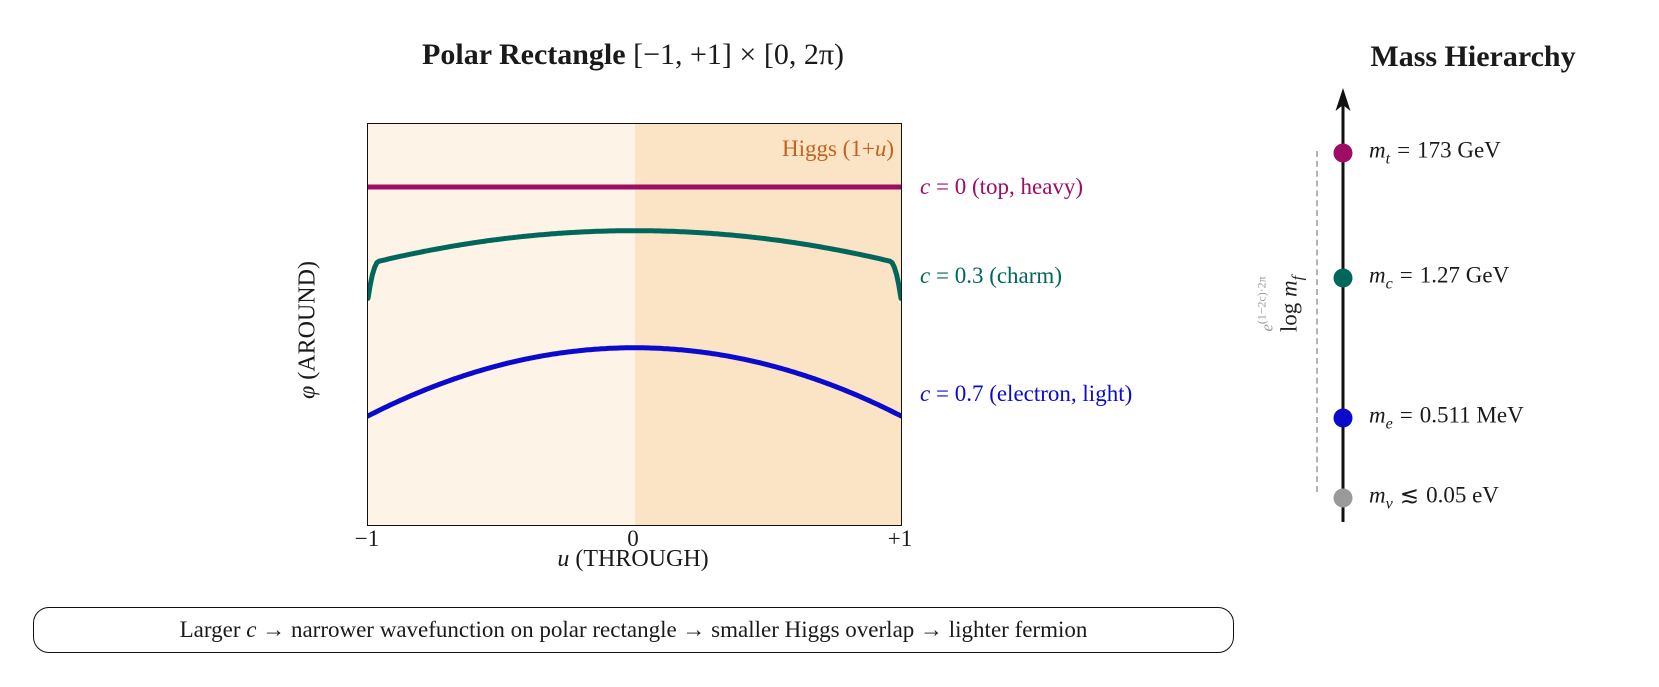 The height and width of the screenshot is (687, 1659). Describe the element at coordinates (1343, 99) in the screenshot. I see `arrowhead-icon` at that location.